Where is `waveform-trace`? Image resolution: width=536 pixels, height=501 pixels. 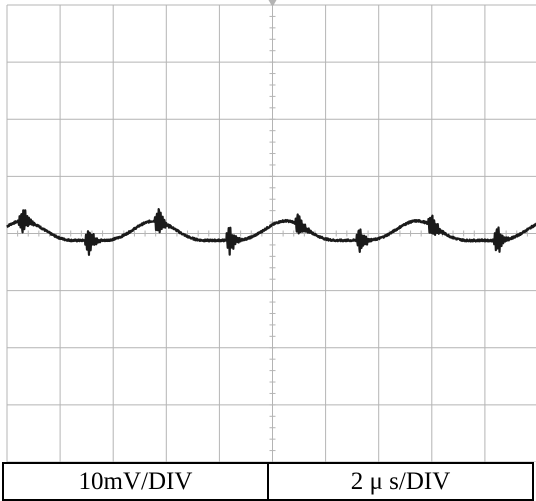
waveform-trace is located at coordinates (271, 232).